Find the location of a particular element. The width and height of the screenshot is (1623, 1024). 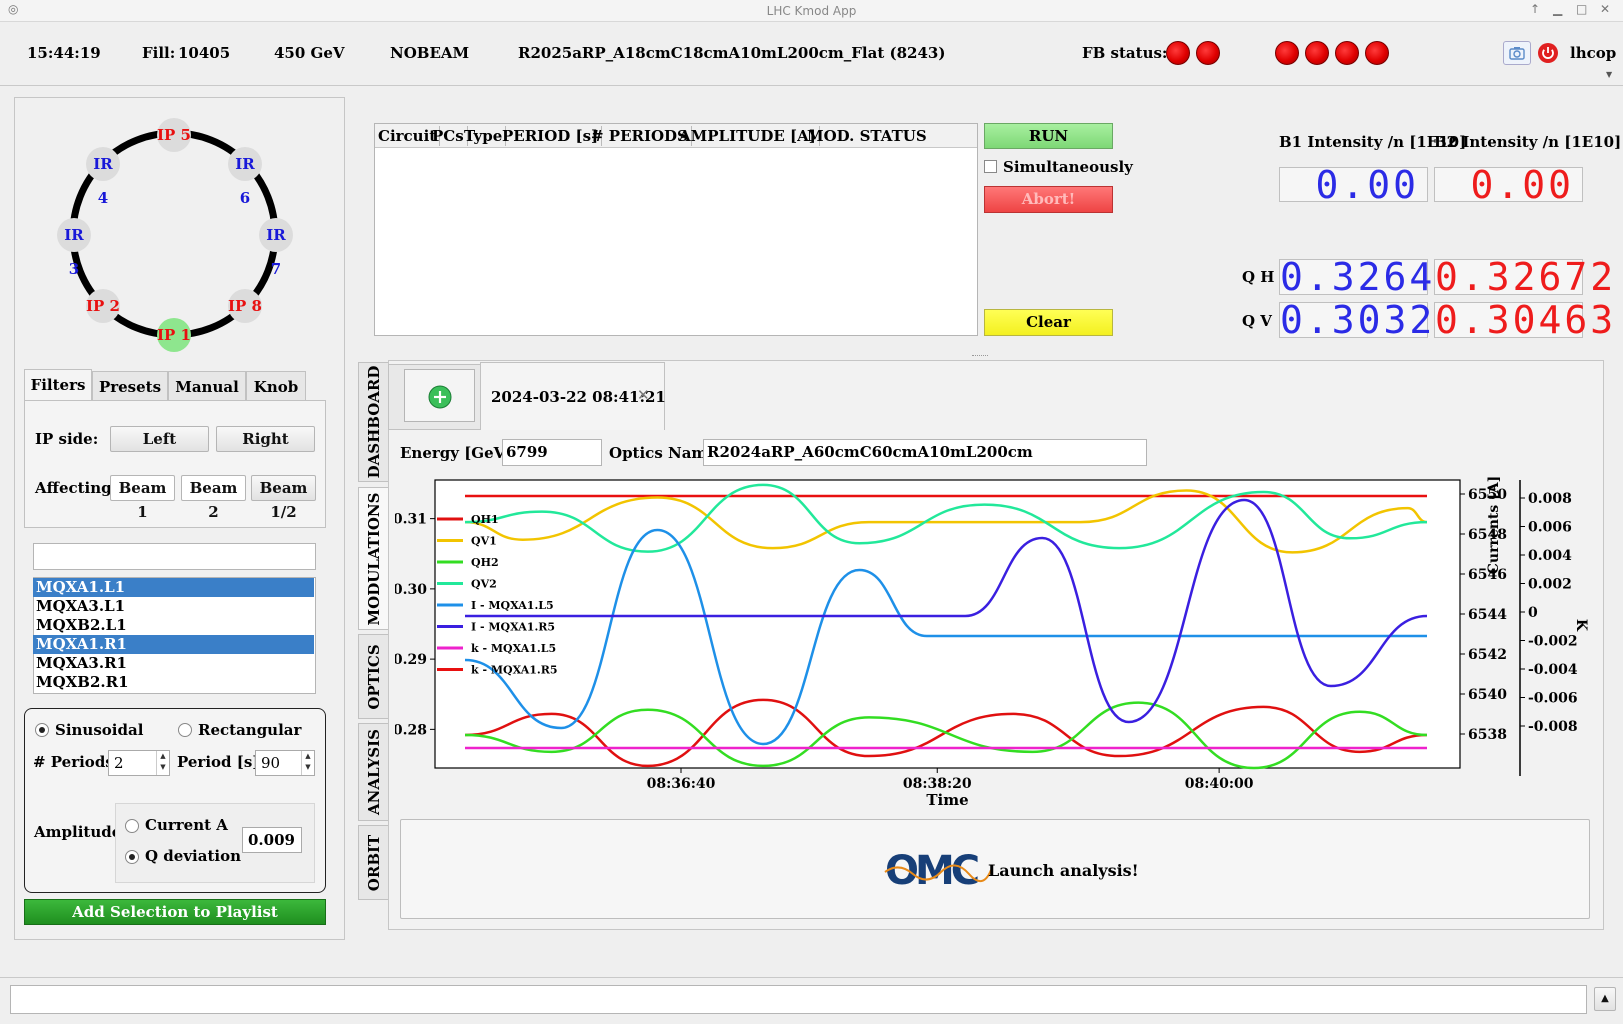

optics-field: R2024aRP_A60cmC60cmA10mL200cm is located at coordinates (925, 452).